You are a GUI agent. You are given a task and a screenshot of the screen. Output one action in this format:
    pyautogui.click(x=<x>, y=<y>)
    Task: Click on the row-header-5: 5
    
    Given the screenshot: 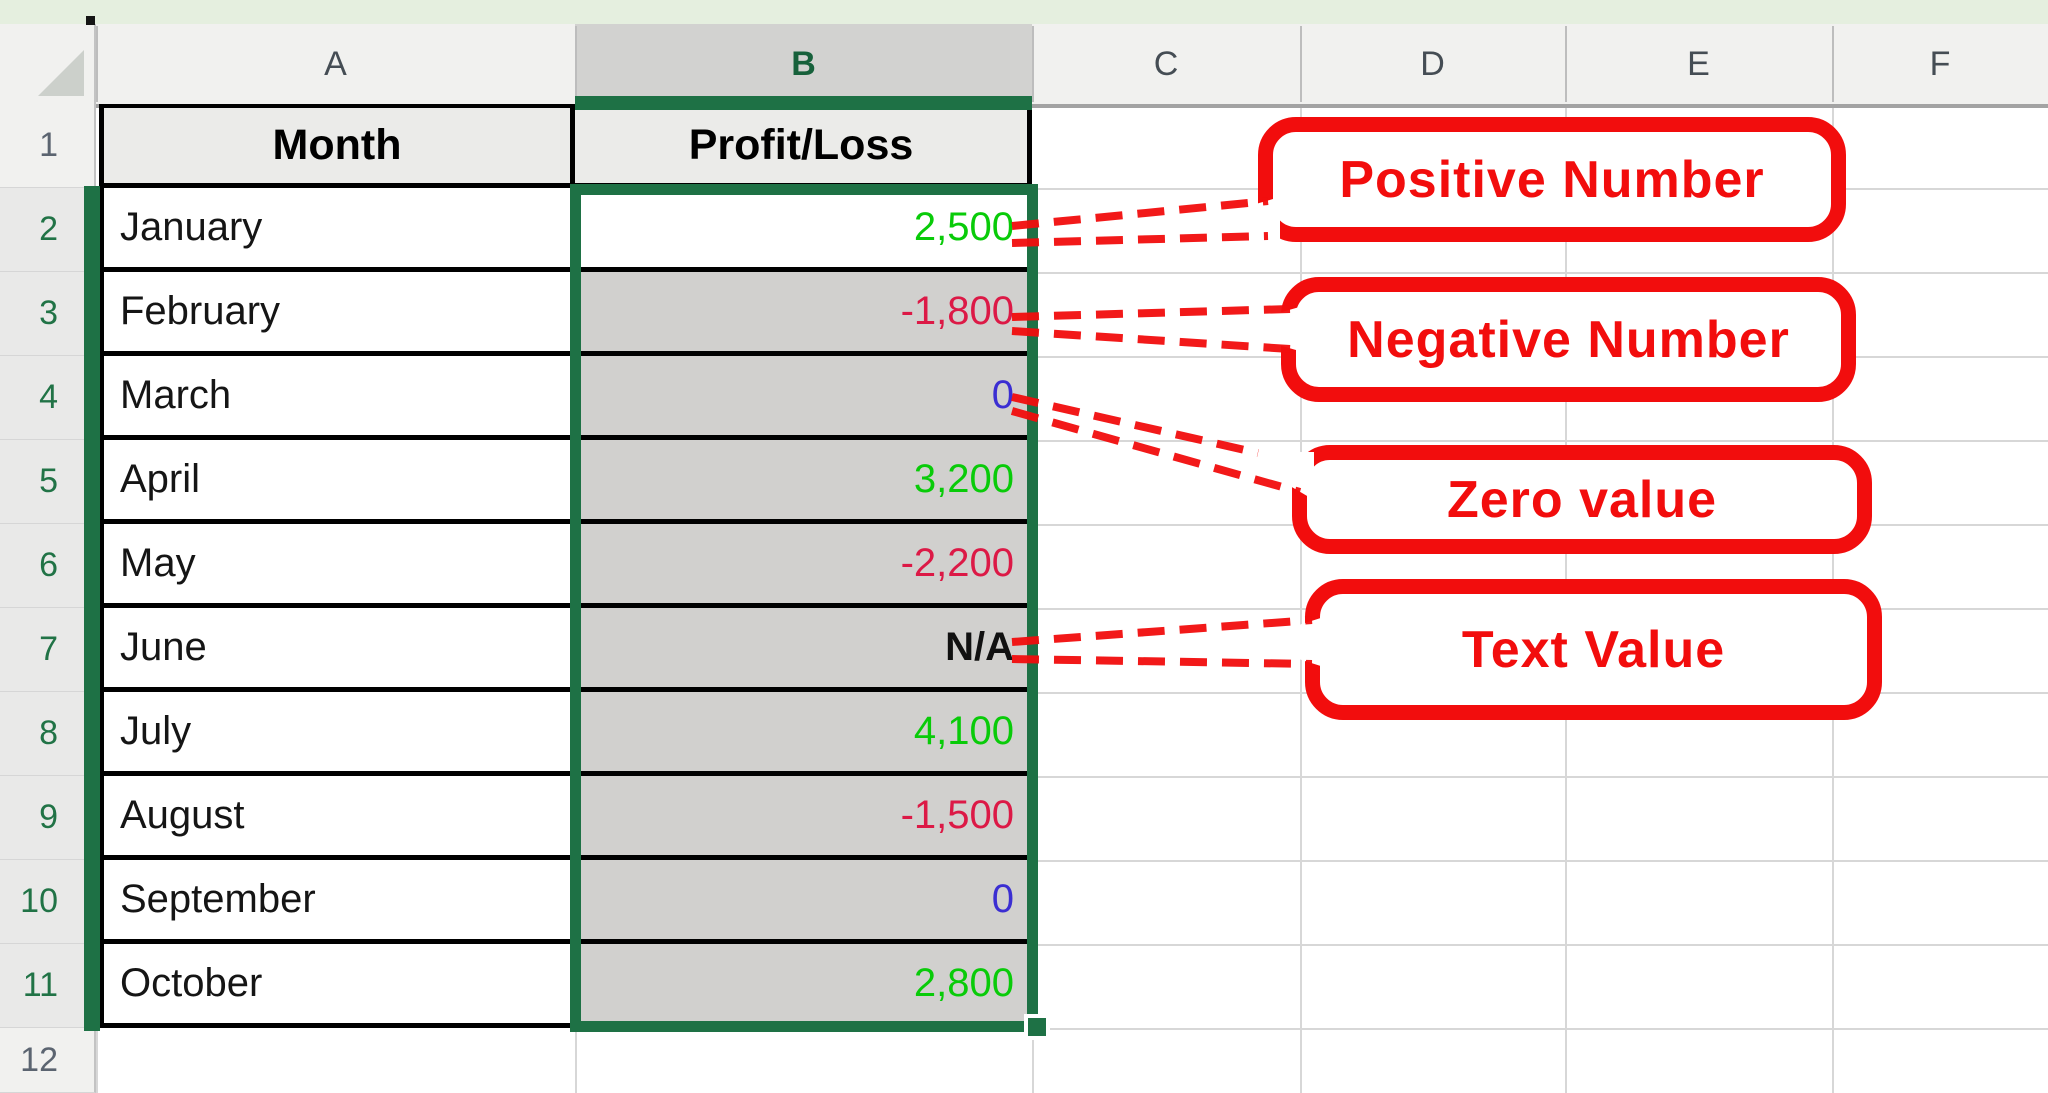 What is the action you would take?
    pyautogui.click(x=48, y=482)
    